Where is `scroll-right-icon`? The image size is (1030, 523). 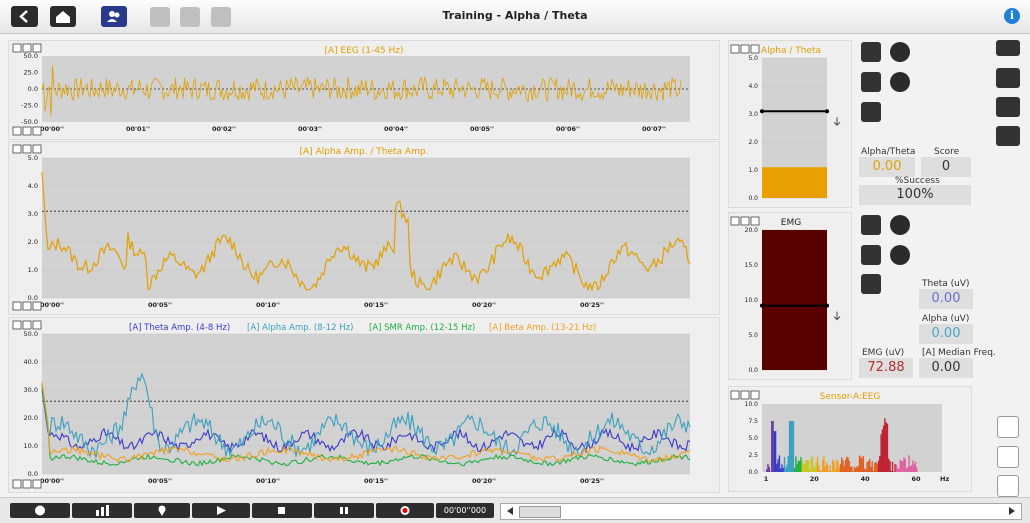 scroll-right-icon is located at coordinates (1012, 511).